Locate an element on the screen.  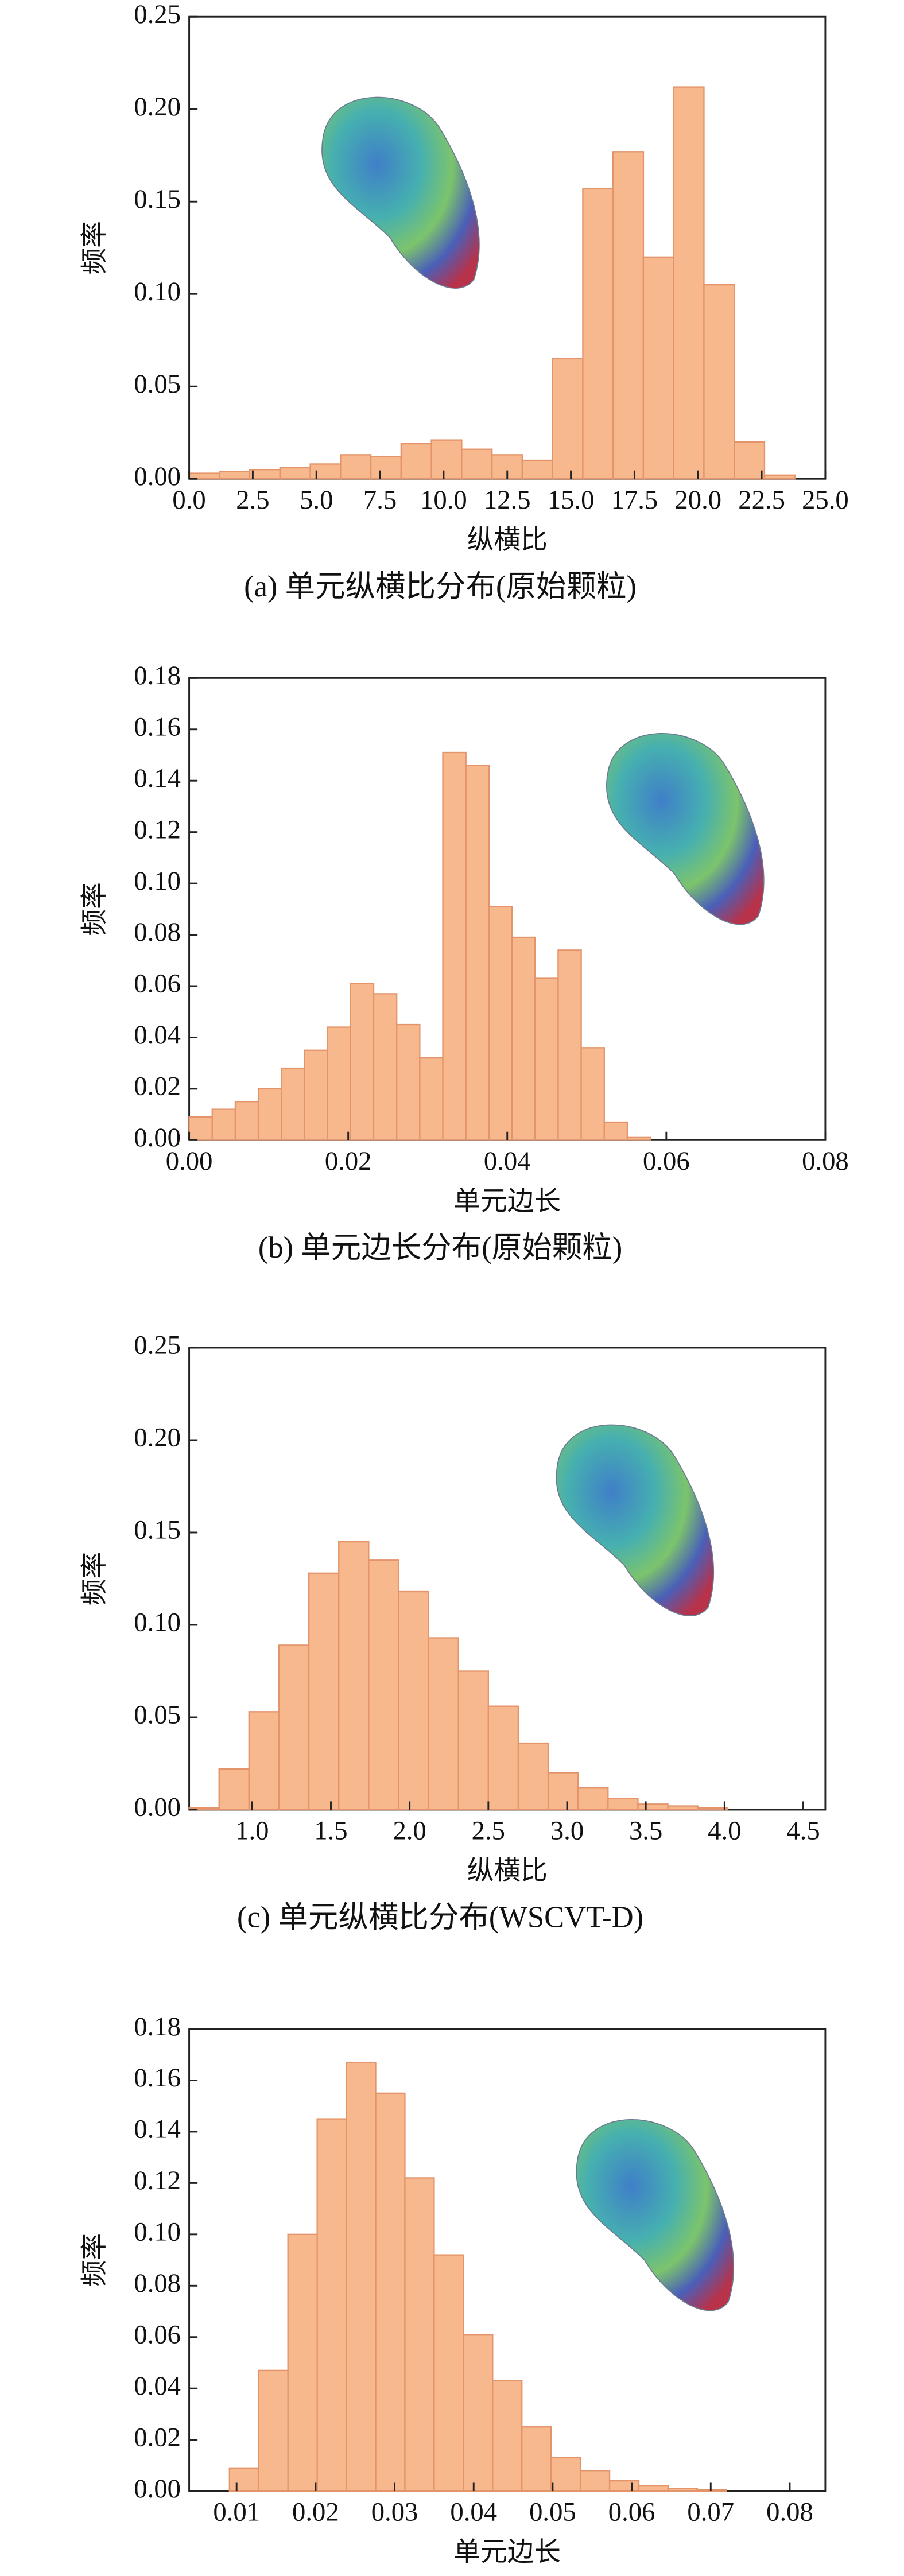
x-tick-label: 5.0 is located at coordinates (316, 500).